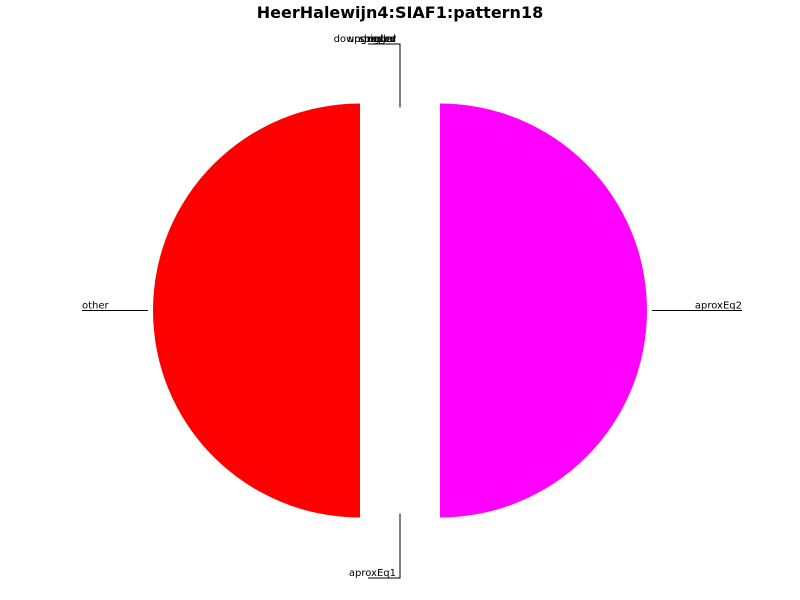 The image size is (800, 600). I want to click on chart-title: HeerHalewijn4:SIAF1:pattern18, so click(400, 12).